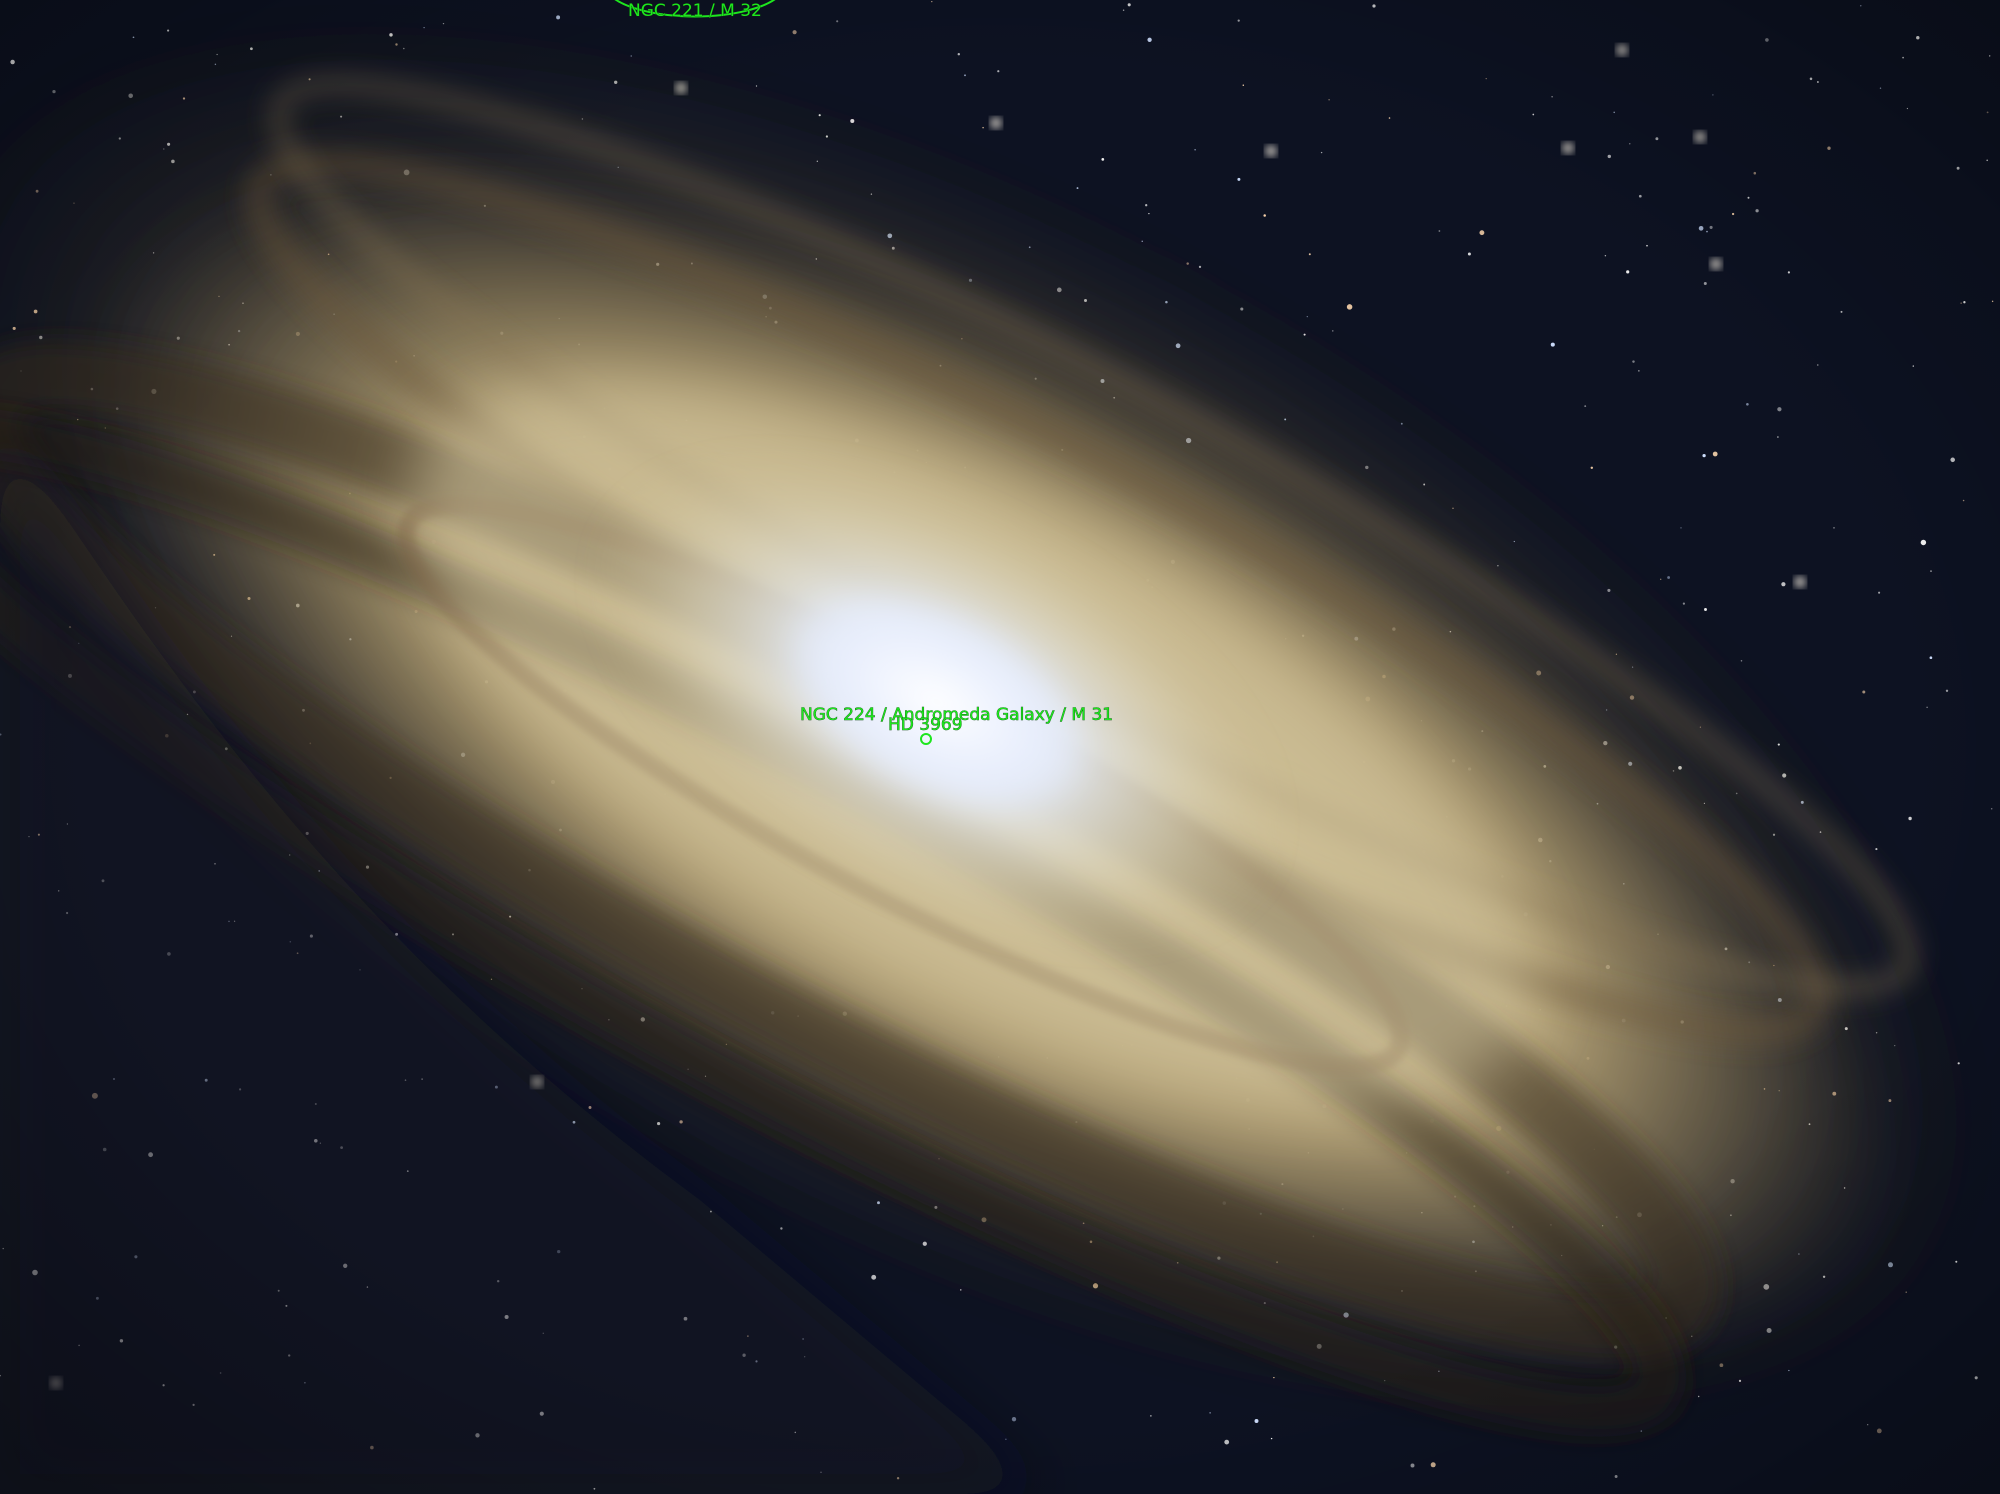 Image resolution: width=2000 pixels, height=1494 pixels. I want to click on m32-label: NGC 221 / M 32, so click(695, 11).